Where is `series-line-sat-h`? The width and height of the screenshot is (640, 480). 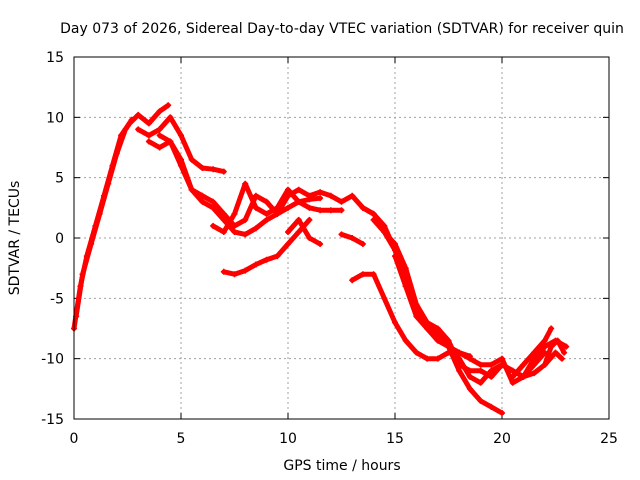
series-line-sat-h is located at coordinates (304, 232).